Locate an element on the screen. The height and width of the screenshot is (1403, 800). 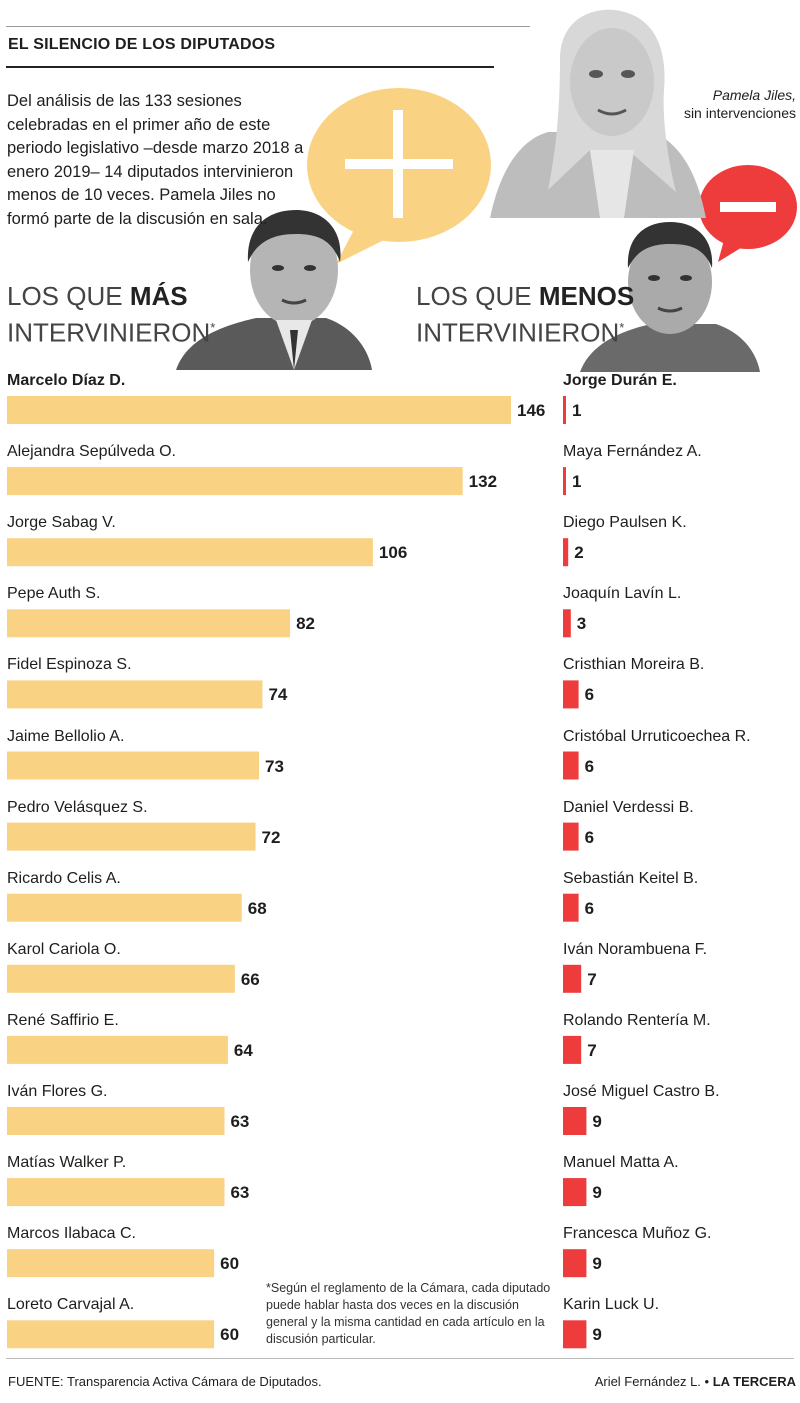
most-heading-emph: MÁS is located at coordinates (158, 296).